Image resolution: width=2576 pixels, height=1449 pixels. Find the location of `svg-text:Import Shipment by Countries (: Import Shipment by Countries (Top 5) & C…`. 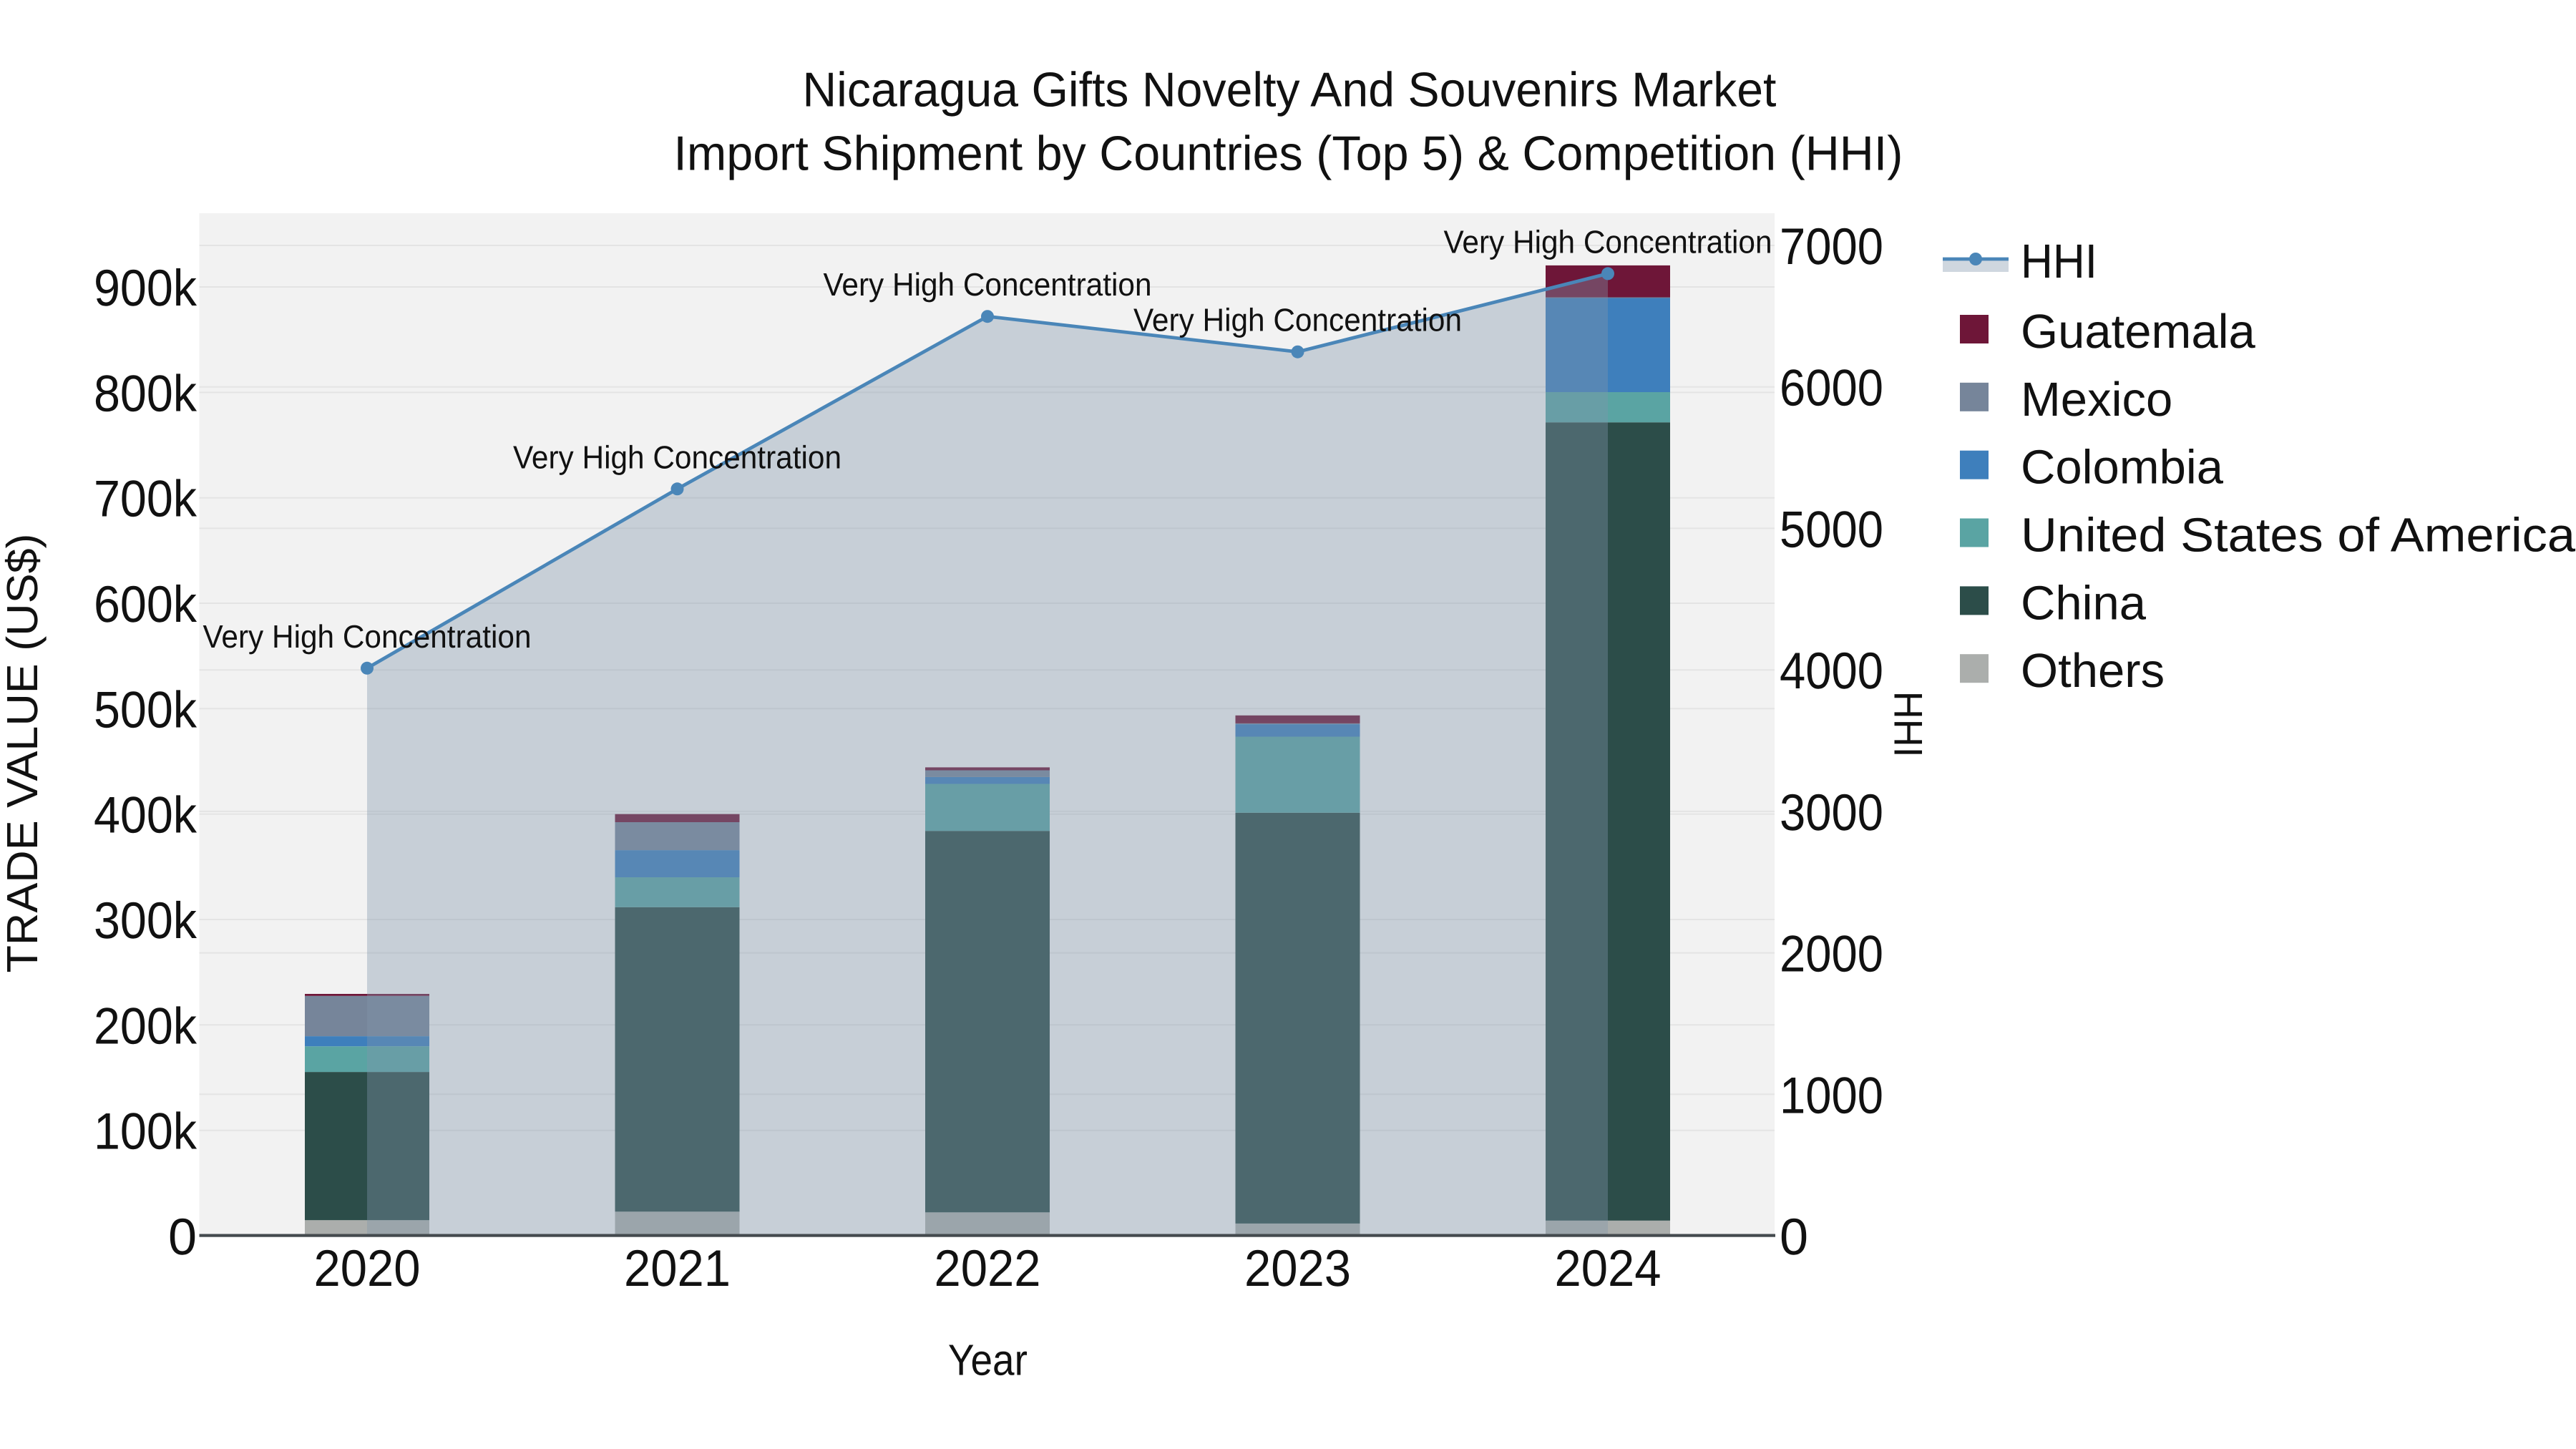

svg-text:Import Shipment by Countries (: Import Shipment by Countries (Top 5) & C… is located at coordinates (1288, 154).